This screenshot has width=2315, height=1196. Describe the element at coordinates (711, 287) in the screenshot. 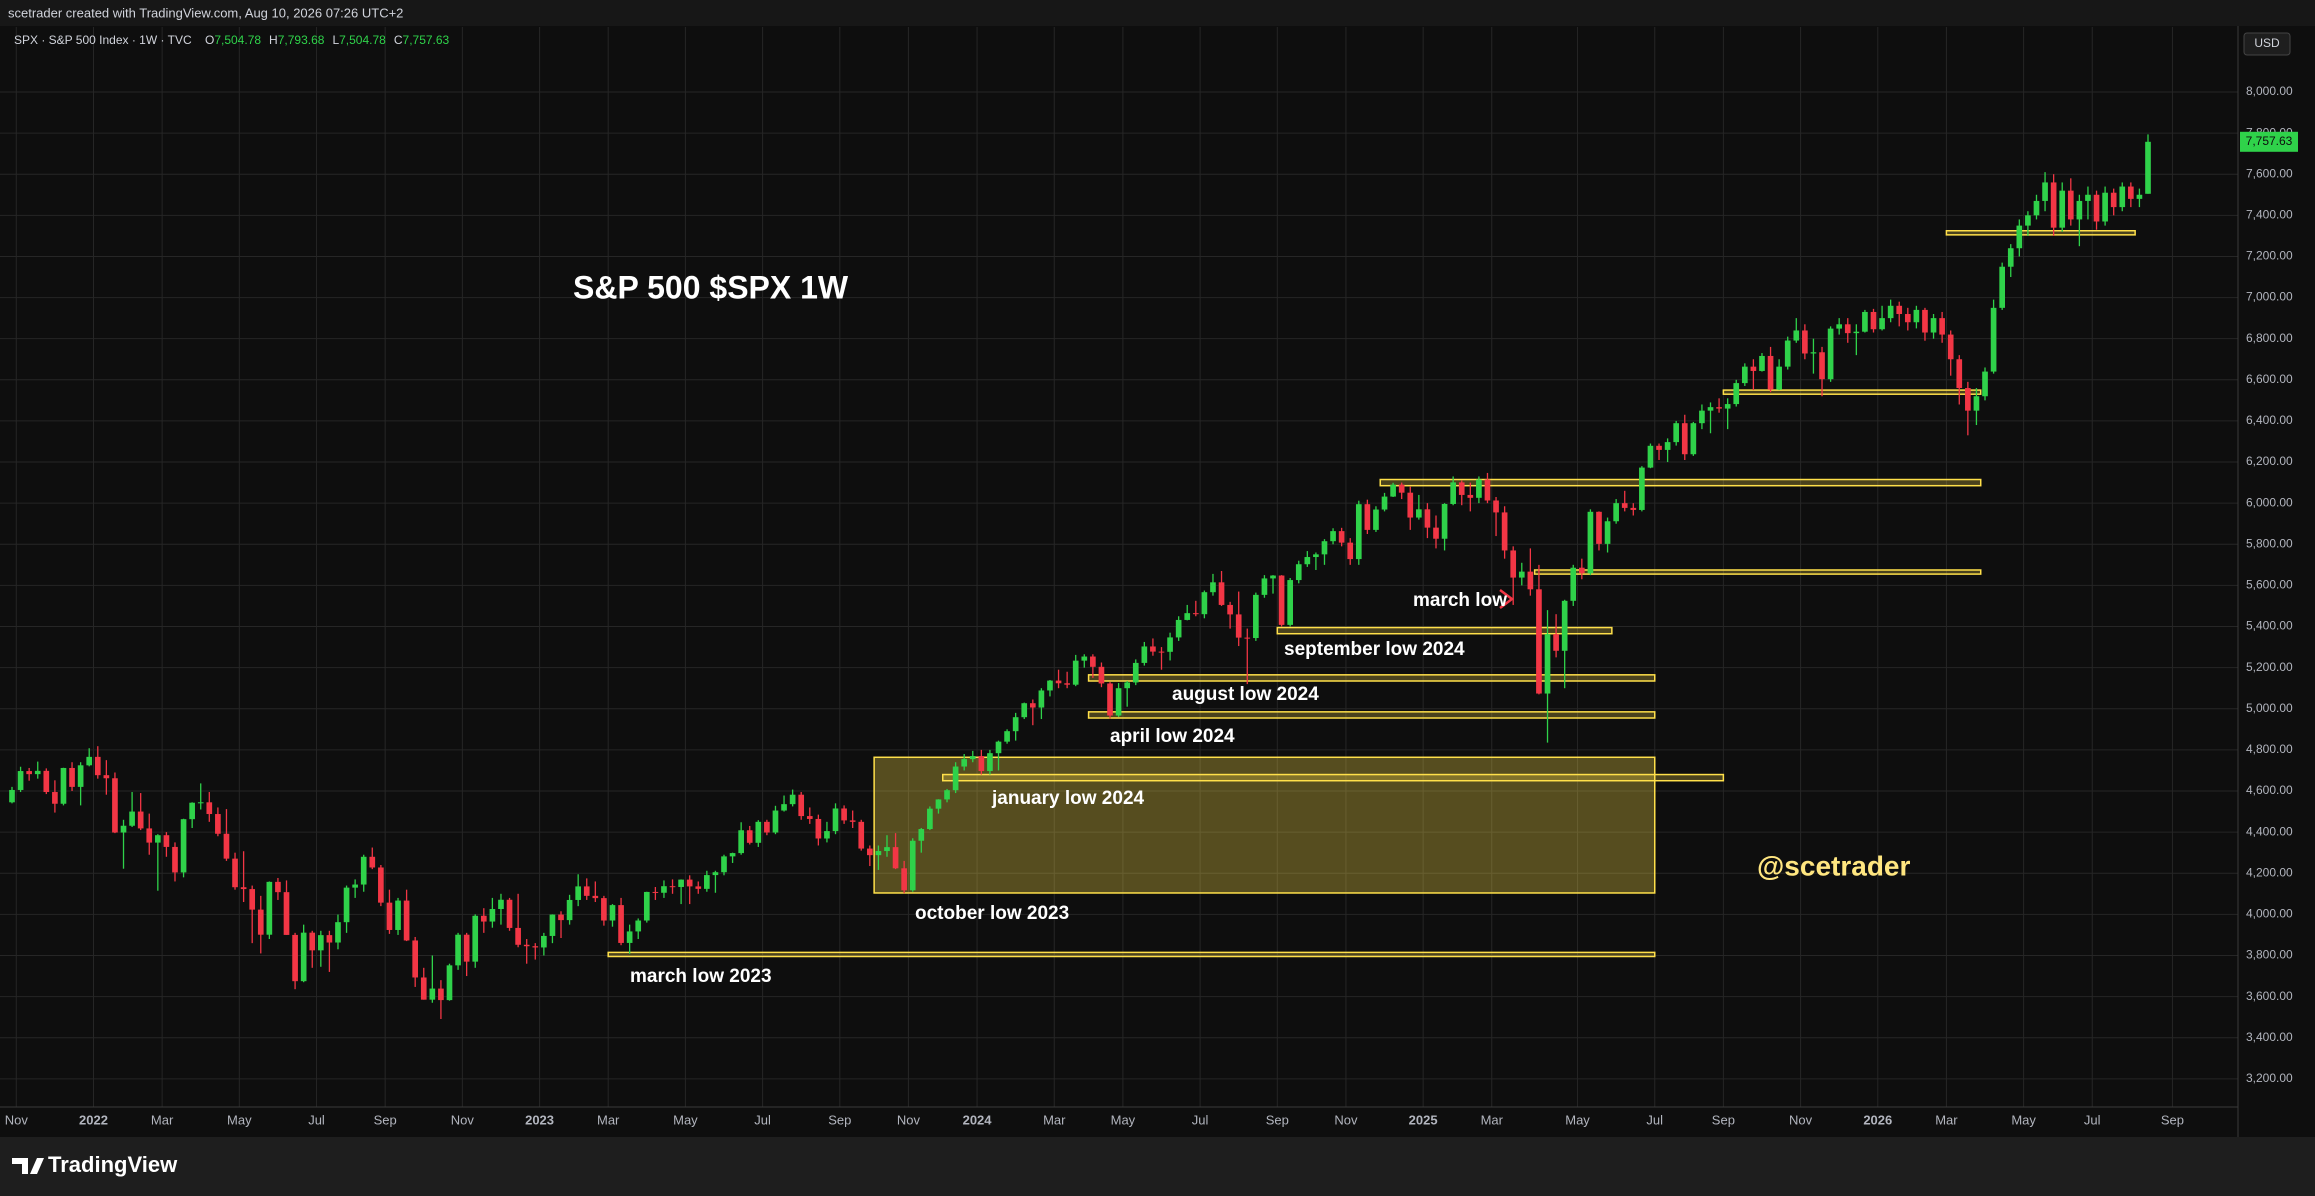

I see `chart-title: S&P 500 $SPX 1W` at that location.